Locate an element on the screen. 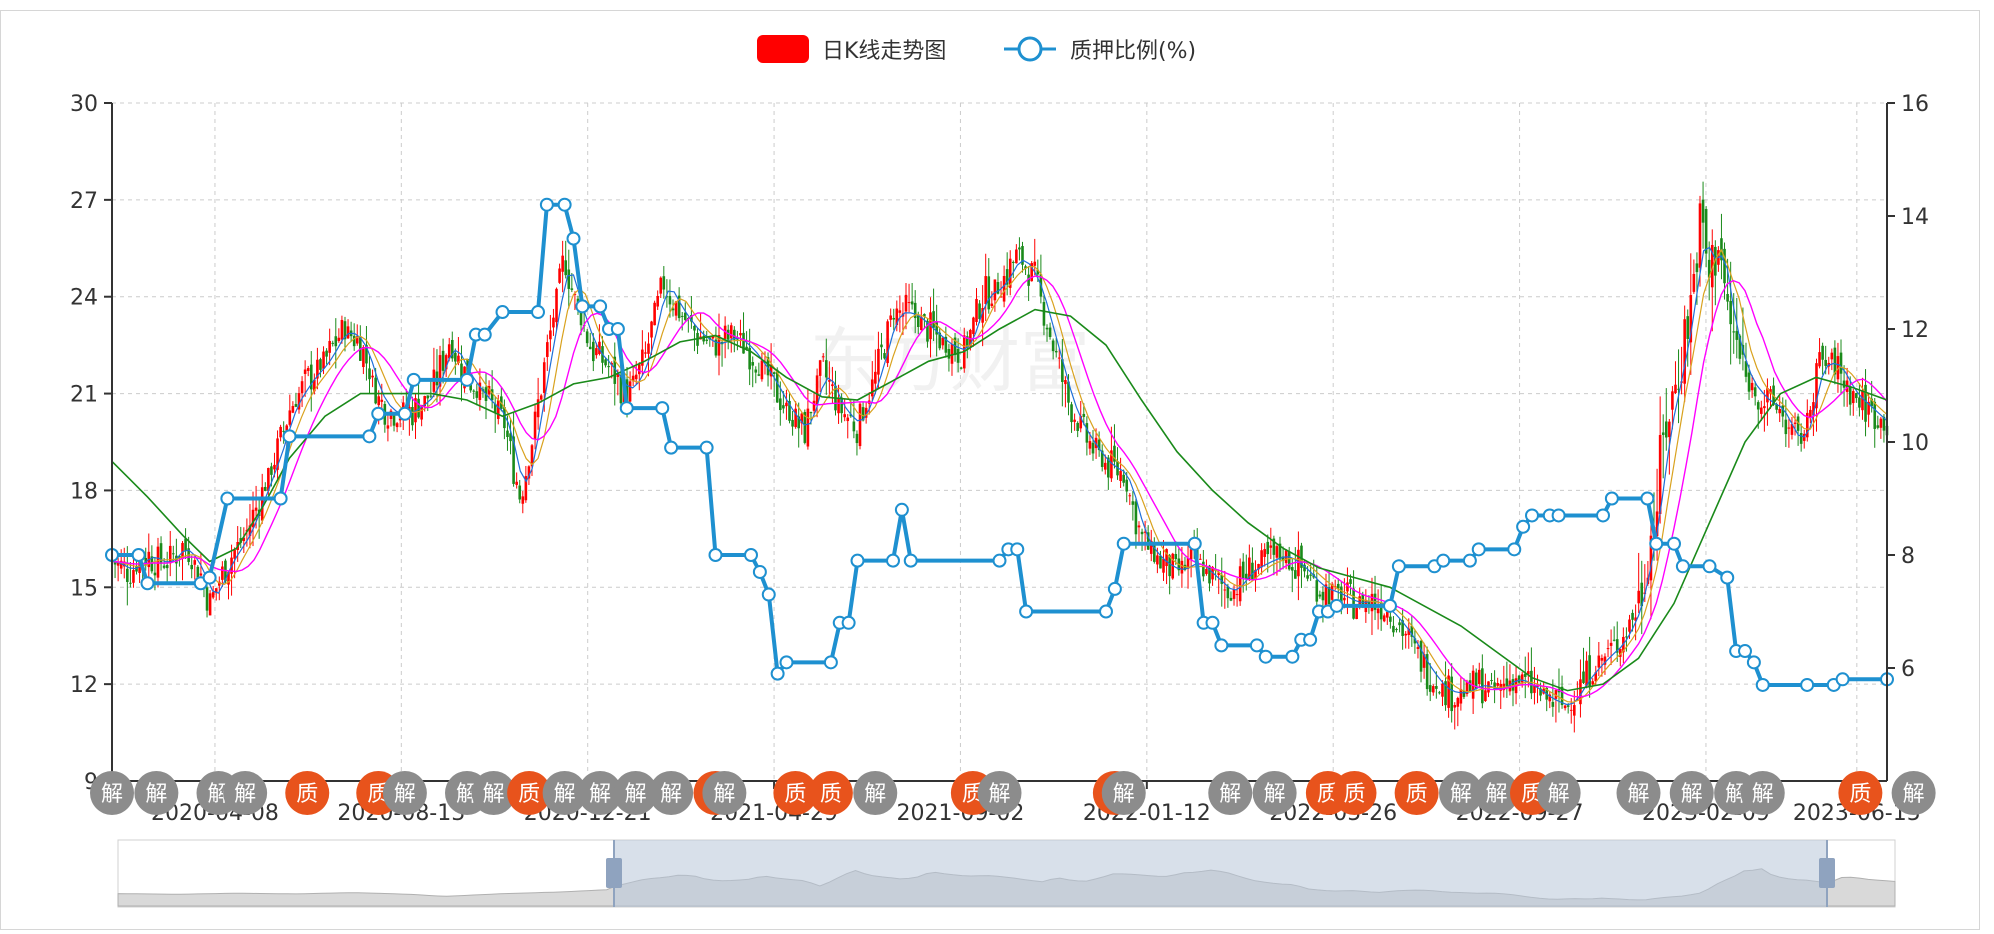 The image size is (1994, 934). datazoom-slider is located at coordinates (1006, 873).